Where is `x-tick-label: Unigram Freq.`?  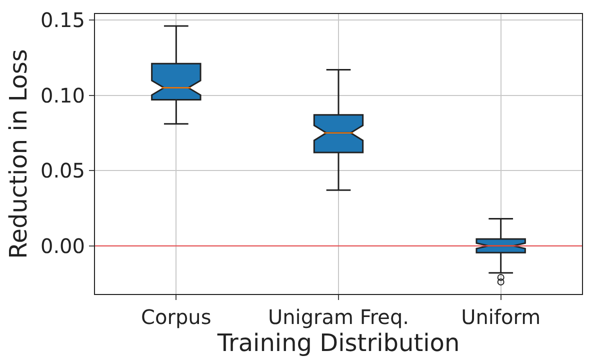
x-tick-label: Unigram Freq. is located at coordinates (339, 317).